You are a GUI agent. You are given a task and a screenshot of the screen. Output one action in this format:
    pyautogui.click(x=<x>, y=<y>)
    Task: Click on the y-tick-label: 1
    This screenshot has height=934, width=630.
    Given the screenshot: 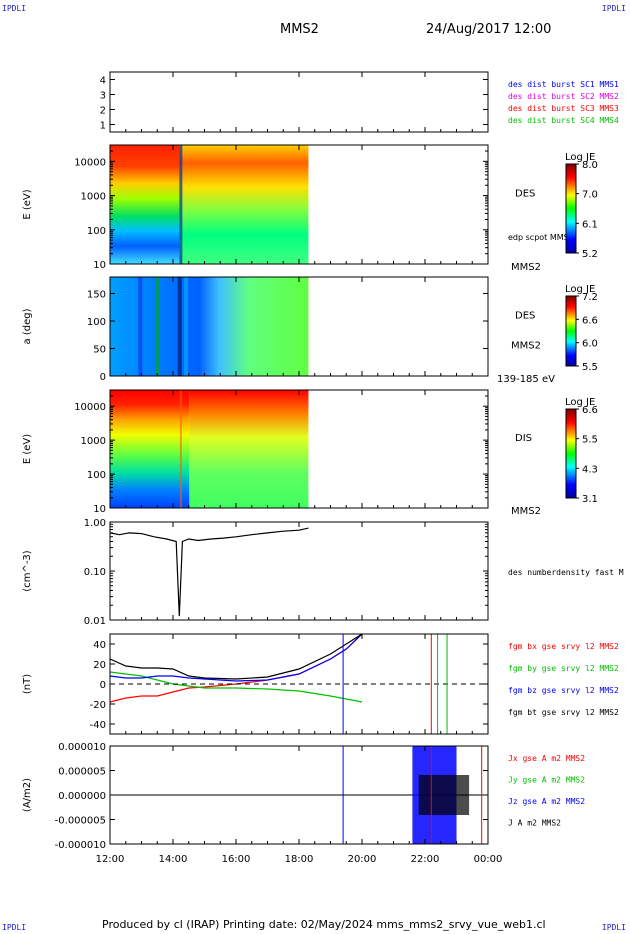 What is the action you would take?
    pyautogui.click(x=103, y=126)
    